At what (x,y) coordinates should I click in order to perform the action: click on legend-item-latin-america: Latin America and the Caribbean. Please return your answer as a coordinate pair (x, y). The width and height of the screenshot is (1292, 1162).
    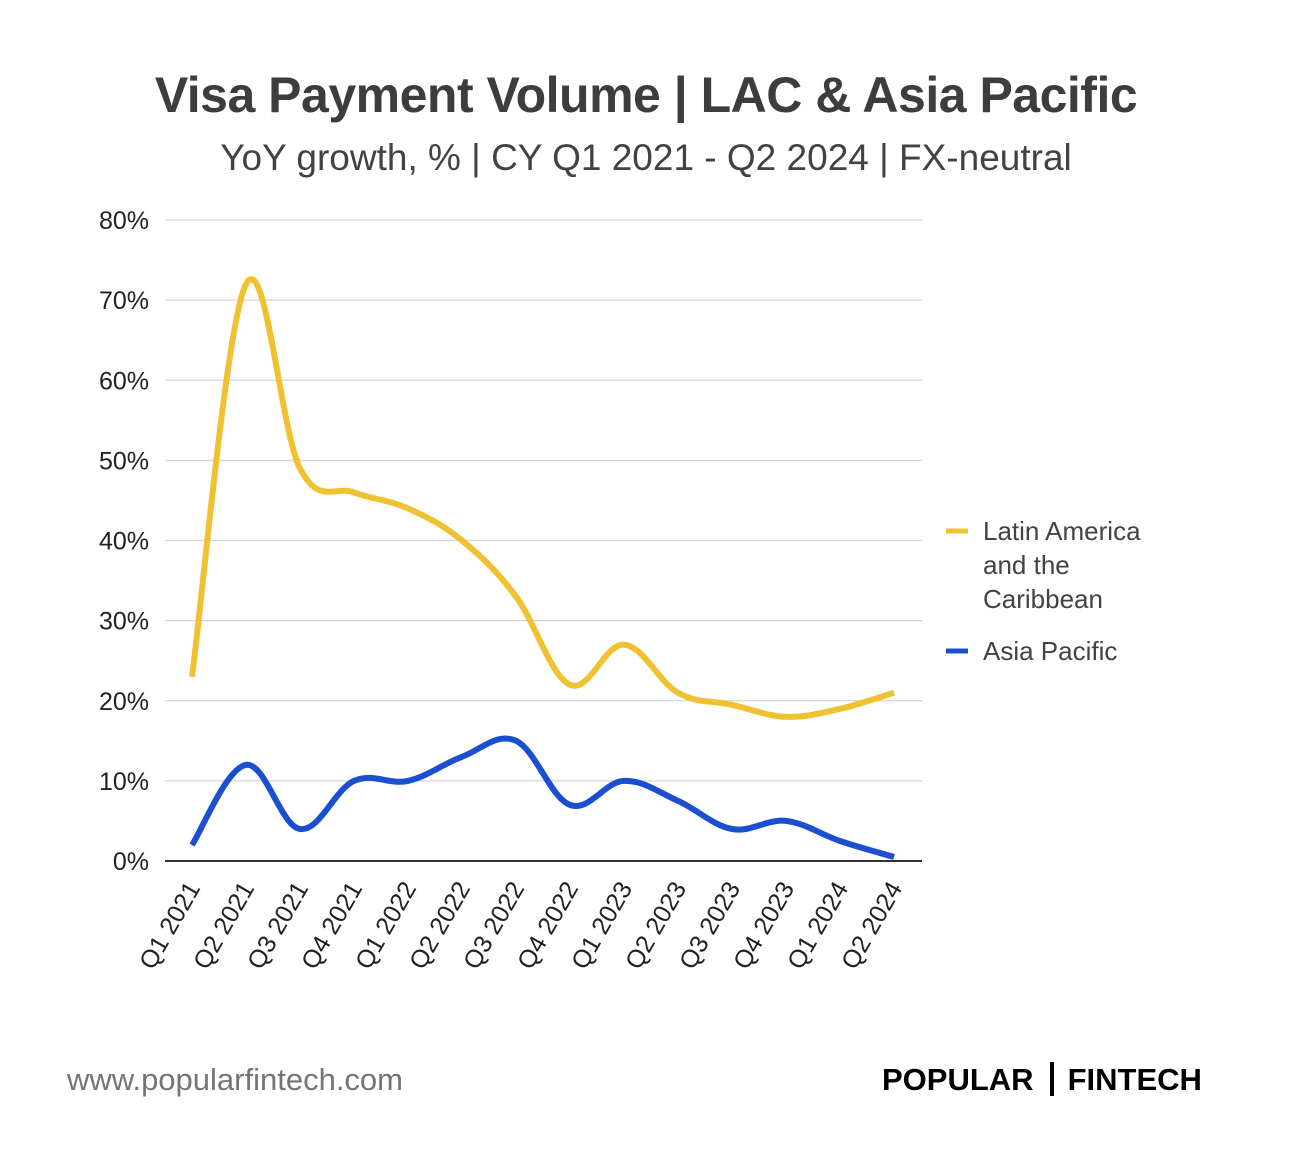
    Looking at the image, I should click on (1043, 565).